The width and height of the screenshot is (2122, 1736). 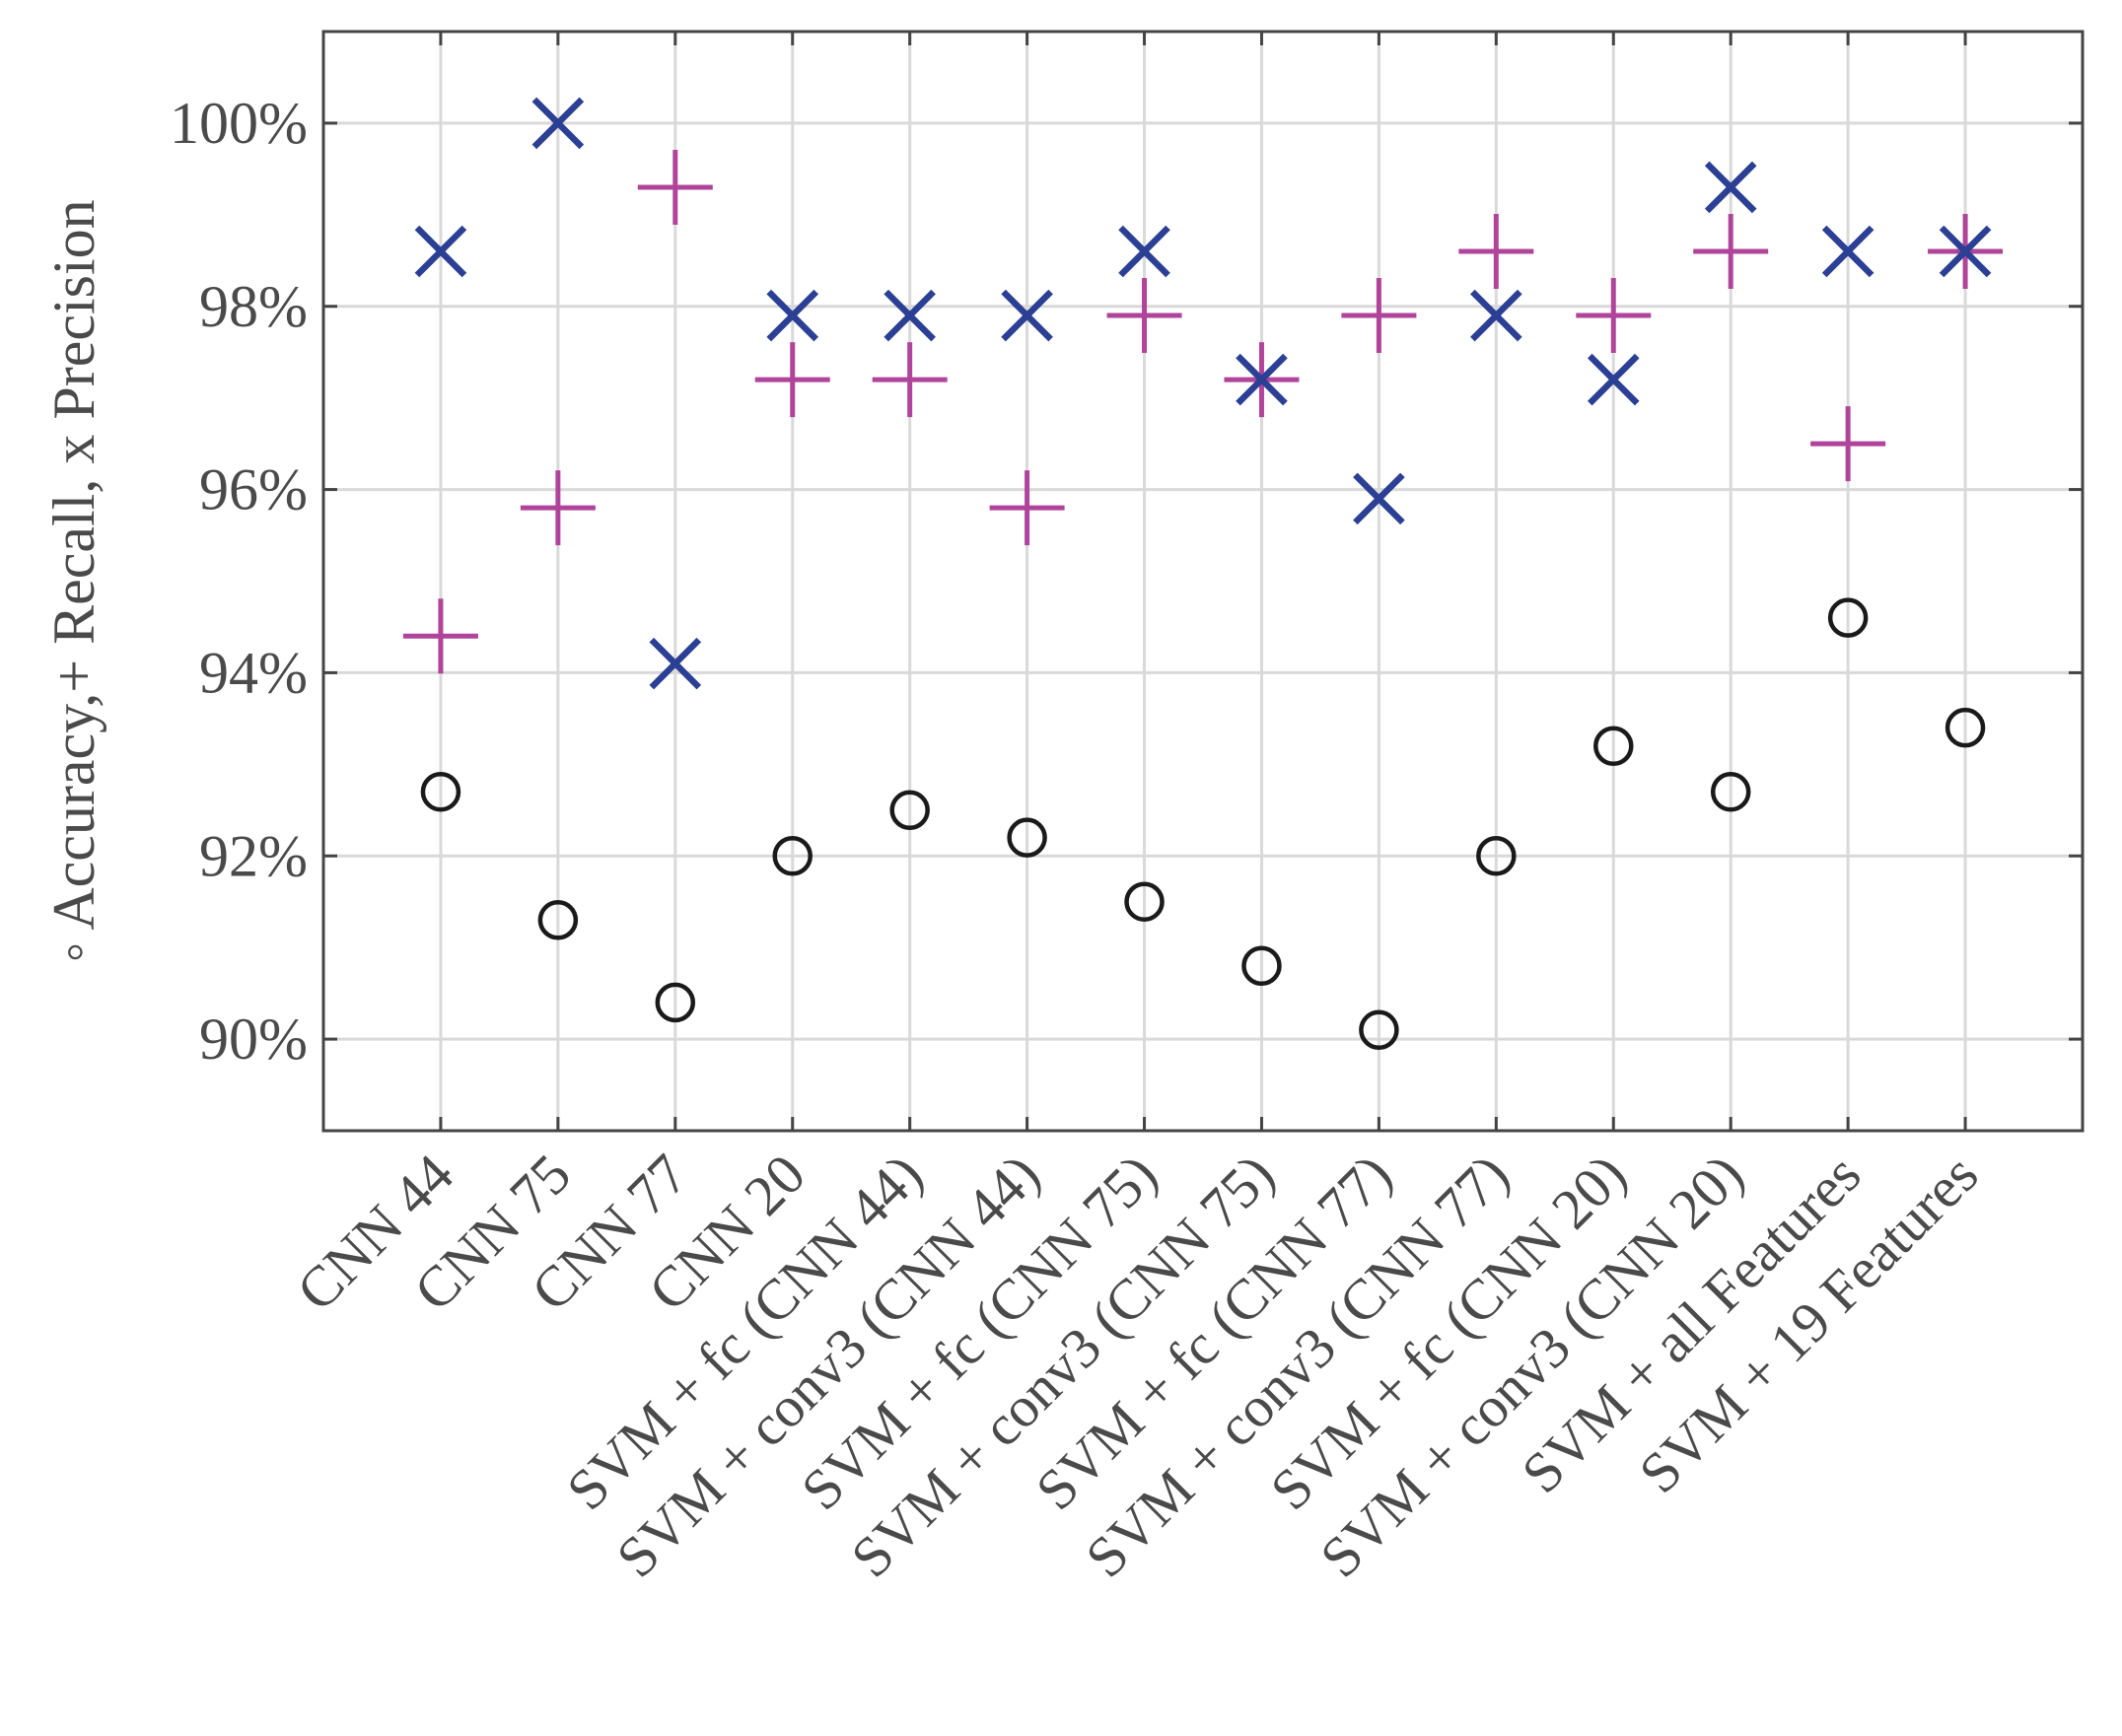 I want to click on y-tick-label: 96%, so click(x=254, y=489).